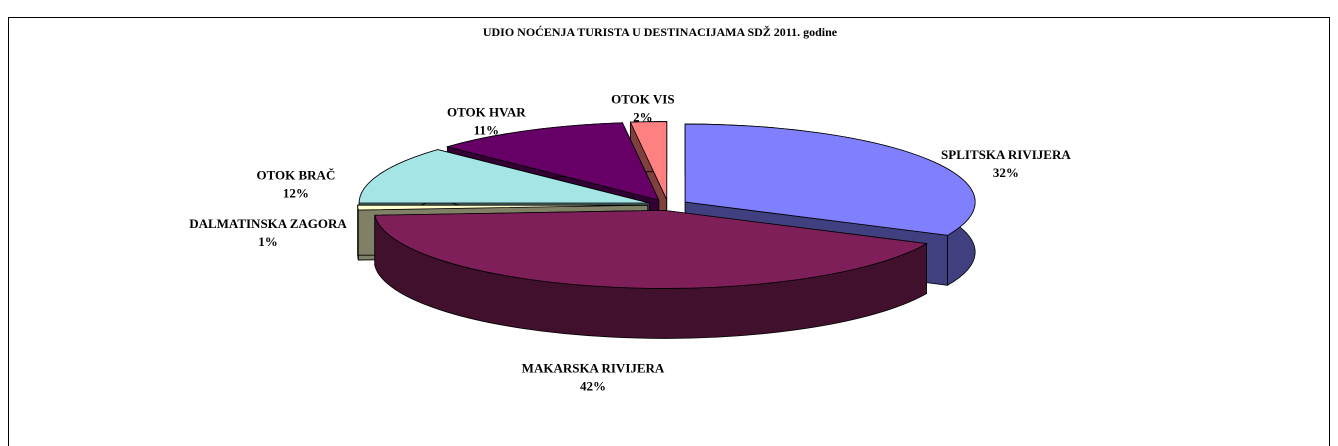 This screenshot has height=446, width=1338. Describe the element at coordinates (358, 233) in the screenshot. I see `slice-side` at that location.